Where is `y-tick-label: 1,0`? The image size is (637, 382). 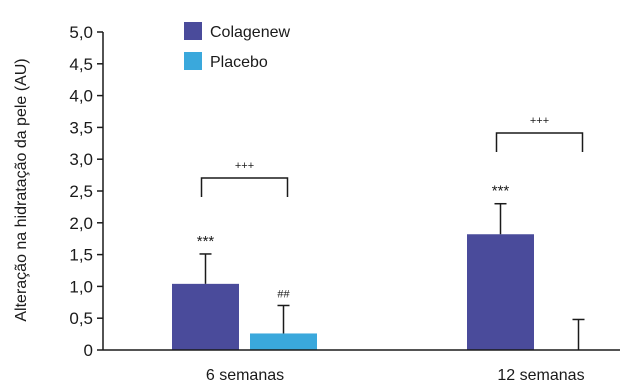 y-tick-label: 1,0 is located at coordinates (81, 286).